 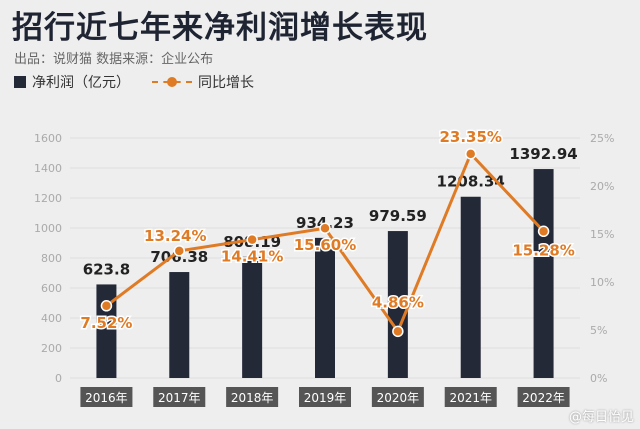 I want to click on category-label: 2022年, so click(x=543, y=398).